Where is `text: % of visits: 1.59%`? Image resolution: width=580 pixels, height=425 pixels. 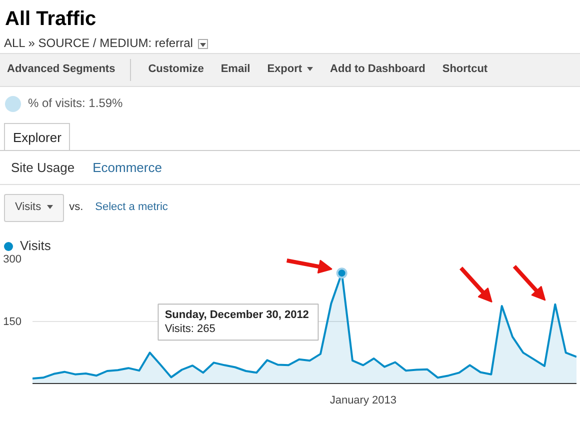
text: % of visits: 1.59% is located at coordinates (75, 103).